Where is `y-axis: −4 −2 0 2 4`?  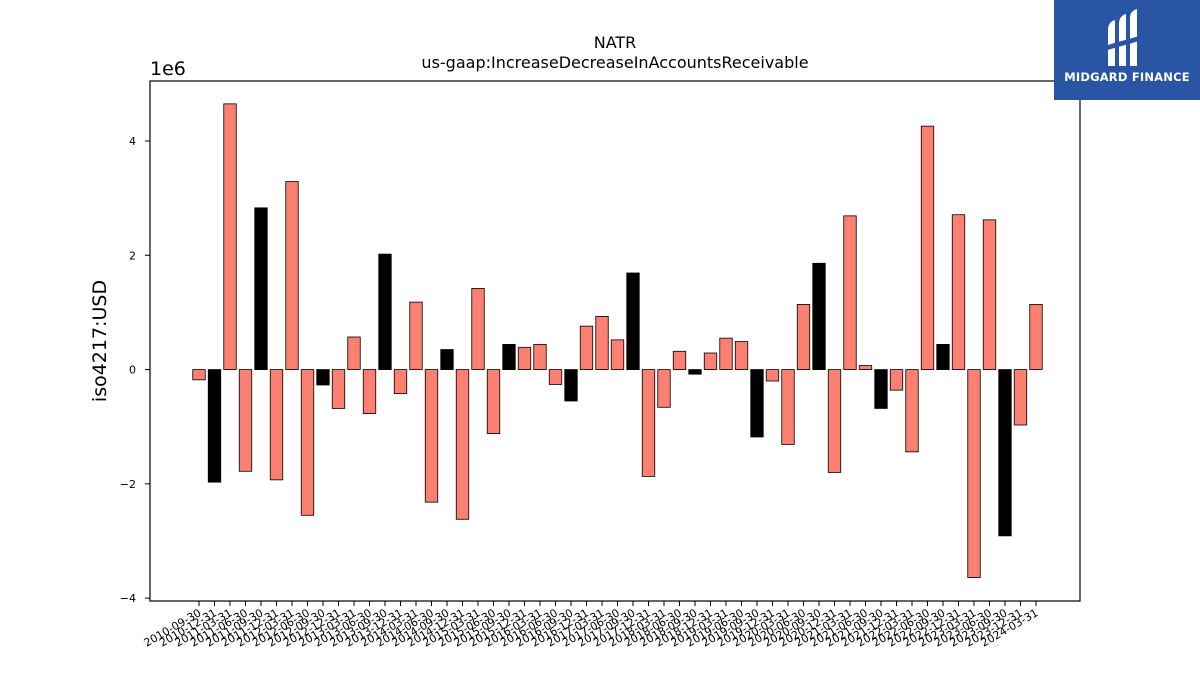
y-axis: −4 −2 0 2 4 is located at coordinates (135, 370).